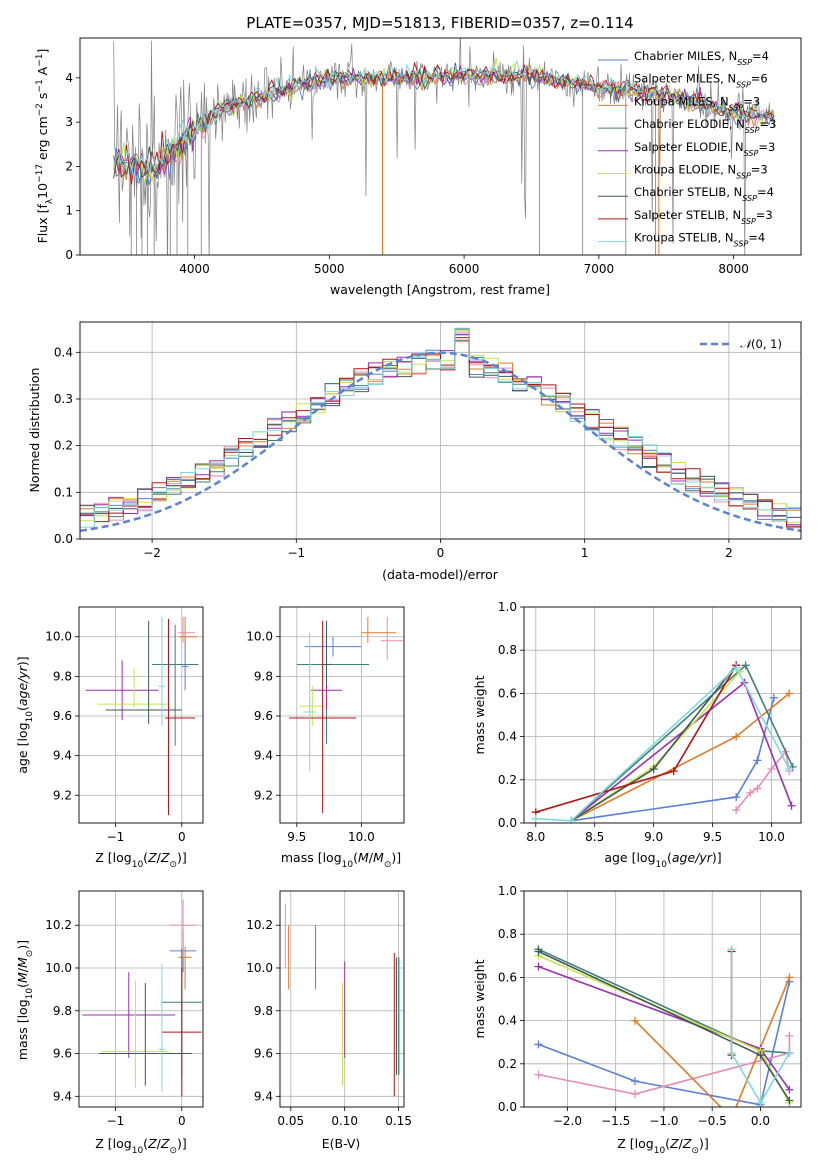 The height and width of the screenshot is (1170, 819). Describe the element at coordinates (701, 58) in the screenshot. I see `legend-label-0: Chabrier MILES, NSSP=4` at that location.